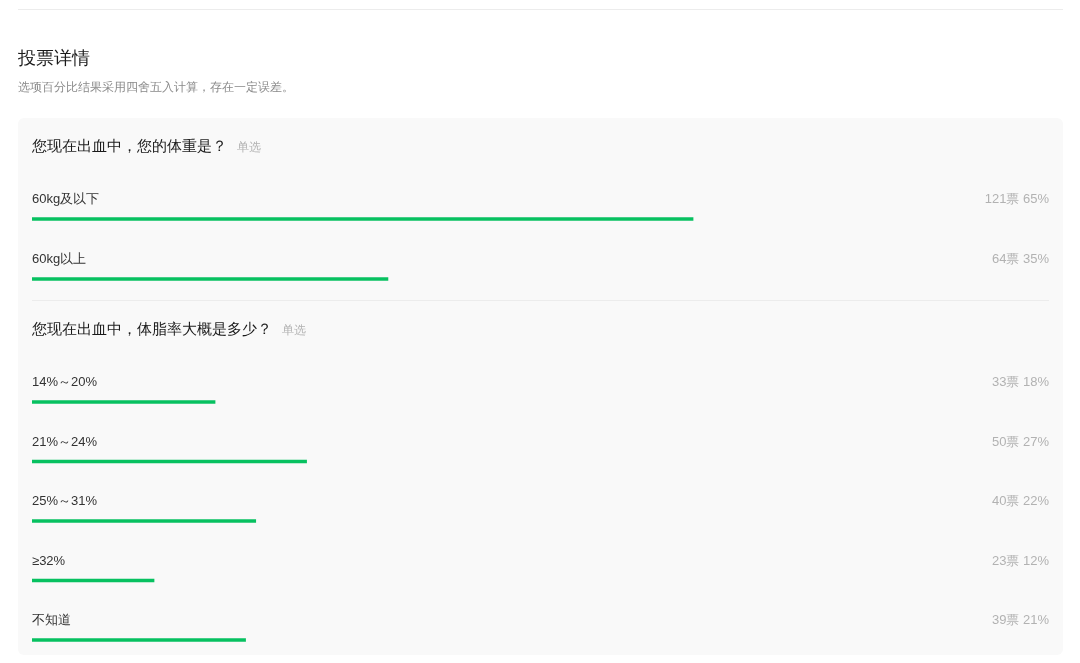  What do you see at coordinates (54, 58) in the screenshot?
I see `text: 投票详情` at bounding box center [54, 58].